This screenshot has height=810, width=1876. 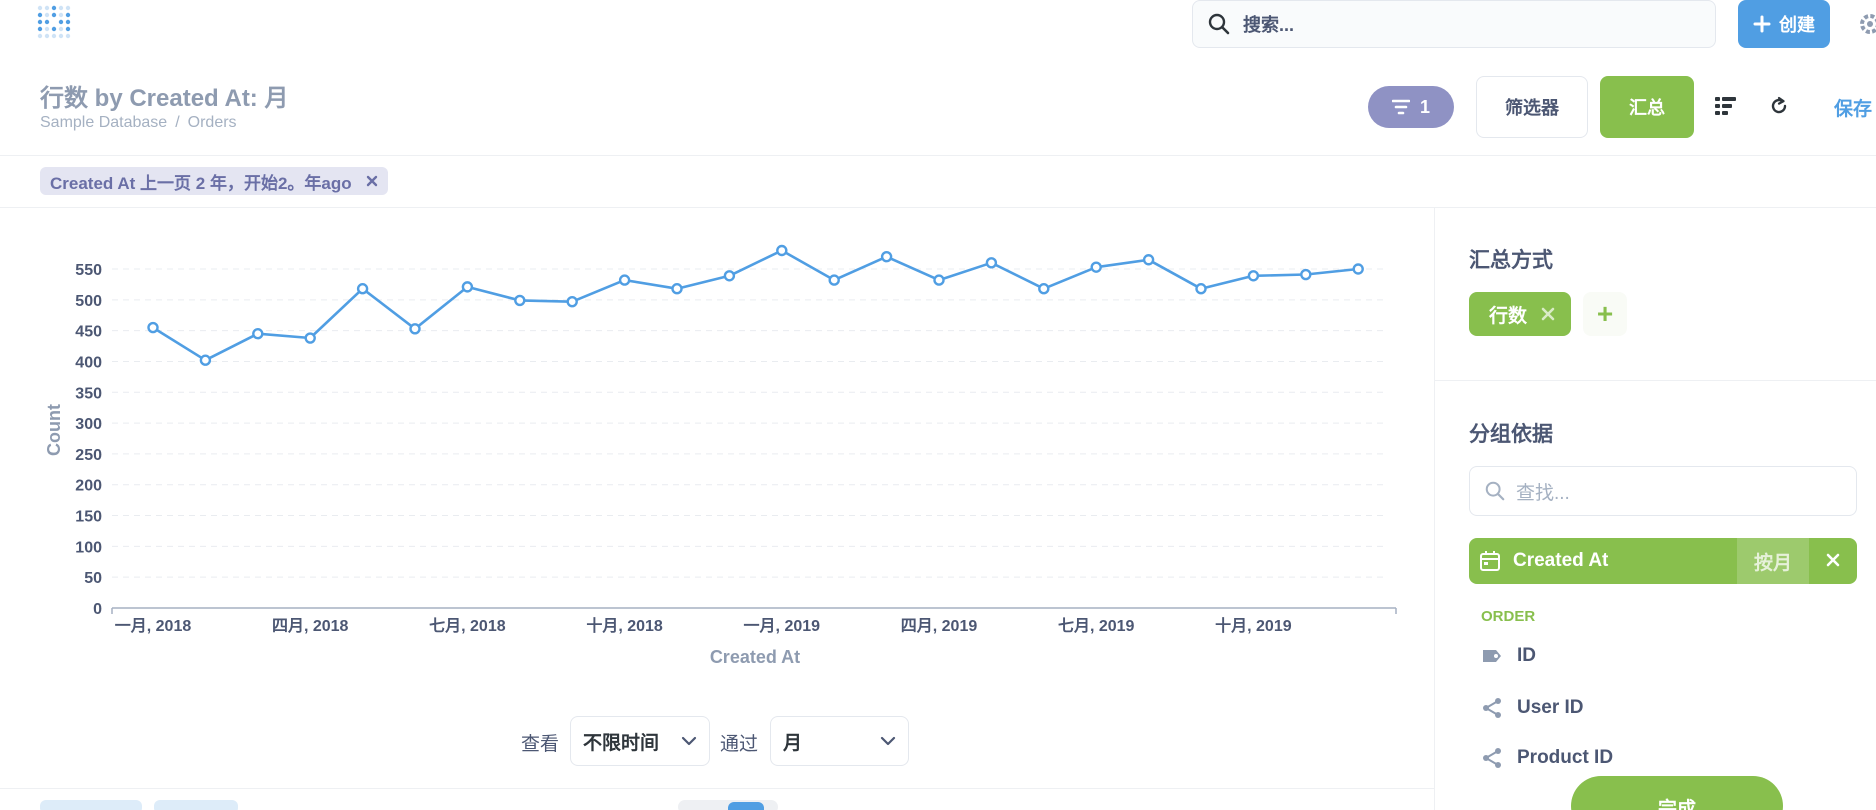 What do you see at coordinates (91, 805) in the screenshot?
I see `footer-visualization-button` at bounding box center [91, 805].